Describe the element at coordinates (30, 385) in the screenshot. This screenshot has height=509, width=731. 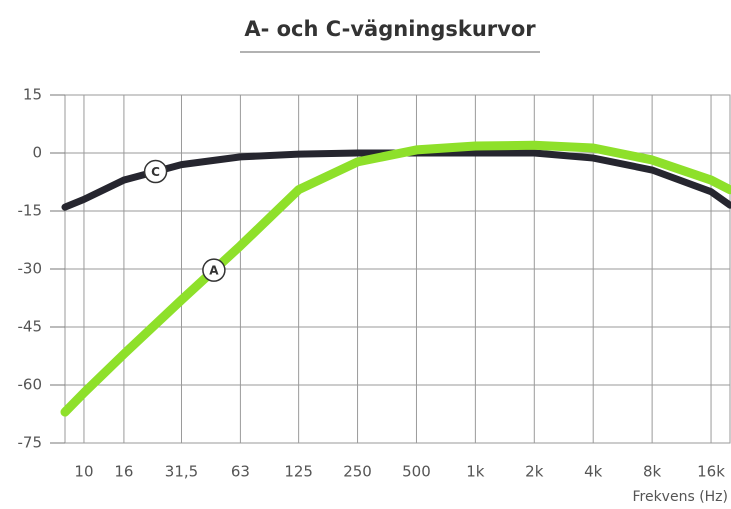
I see `y-tick-label: -60` at that location.